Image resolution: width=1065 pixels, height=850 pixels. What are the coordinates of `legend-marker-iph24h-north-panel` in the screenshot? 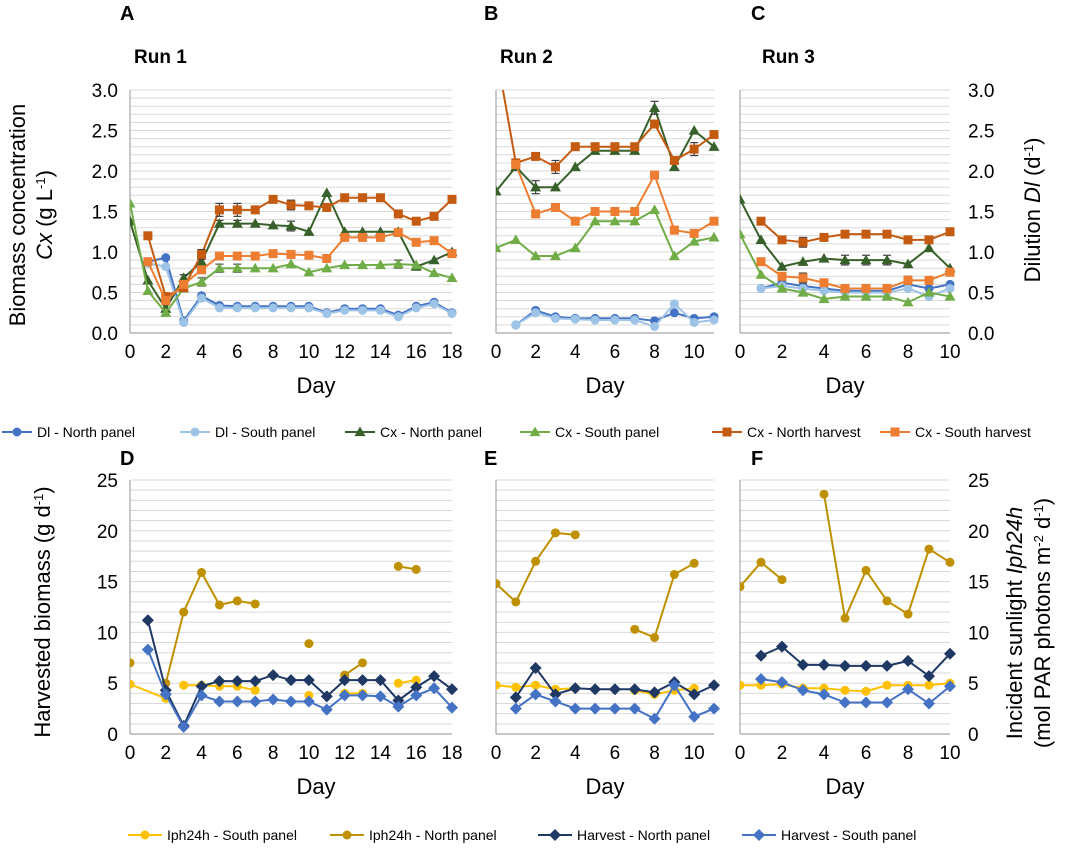 It's located at (347, 835).